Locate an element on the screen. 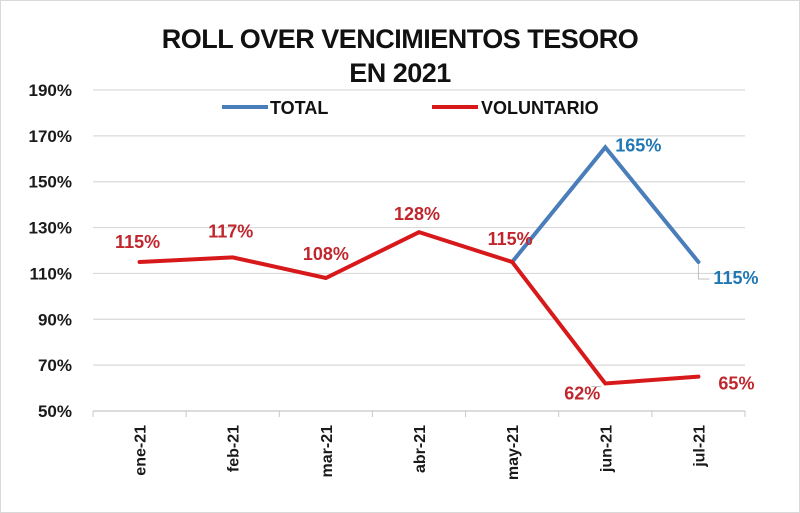 The image size is (800, 513). legend: TOTAL VOLUNTARIO is located at coordinates (410, 108).